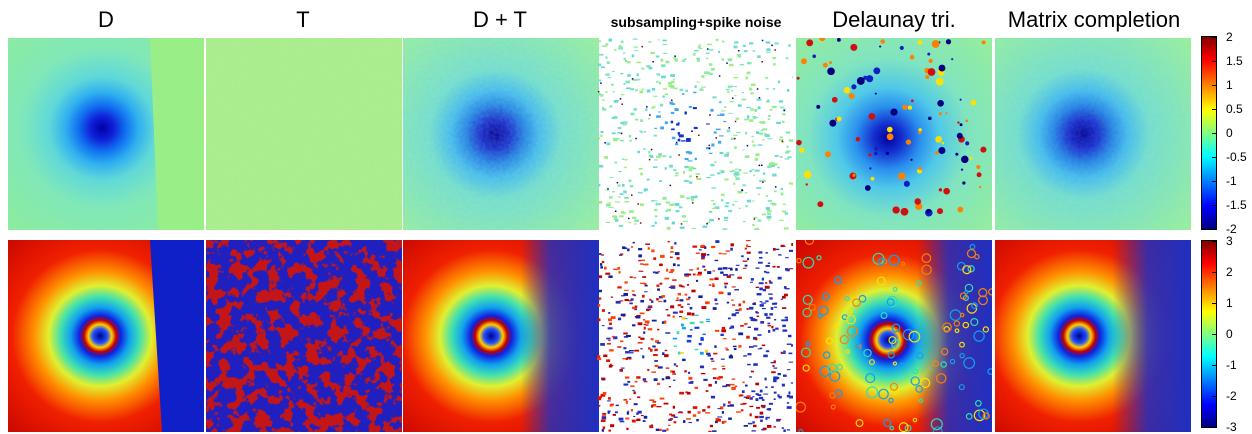 Image resolution: width=1252 pixels, height=434 pixels. Describe the element at coordinates (696, 22) in the screenshot. I see `column-title-subsampling: subsampling+spike noise` at that location.